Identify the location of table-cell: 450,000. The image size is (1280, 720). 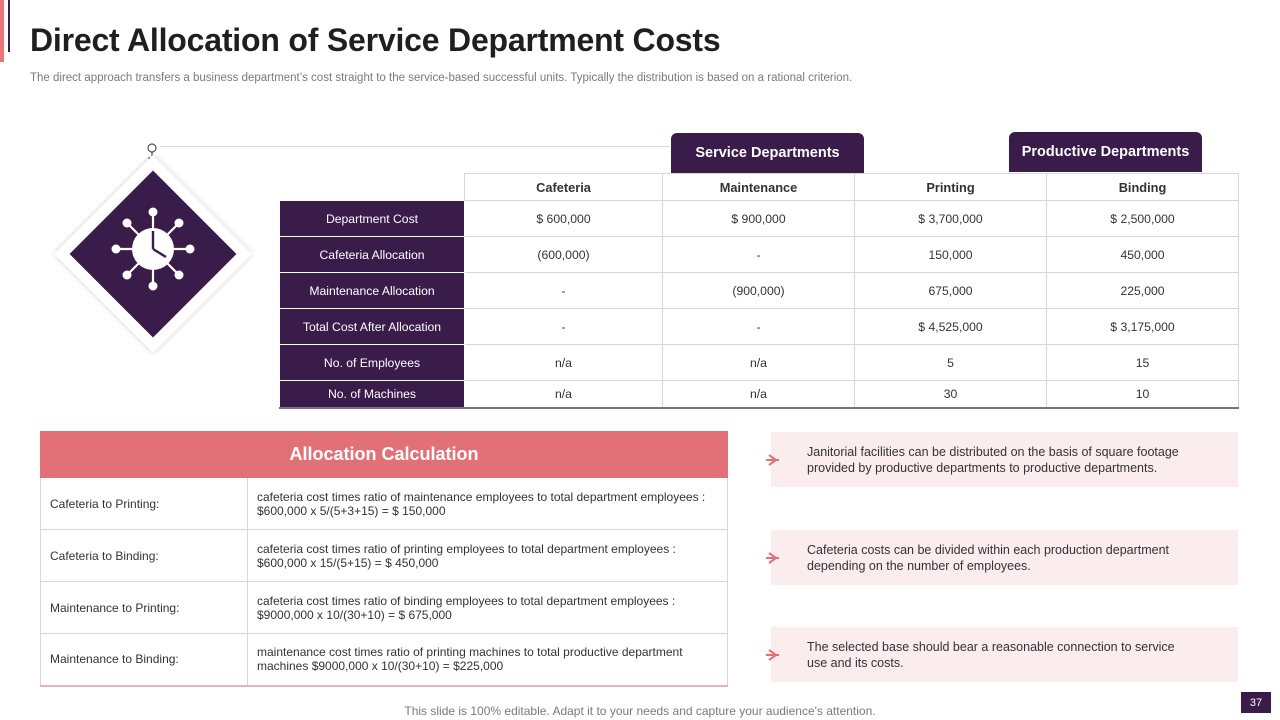
(1142, 254).